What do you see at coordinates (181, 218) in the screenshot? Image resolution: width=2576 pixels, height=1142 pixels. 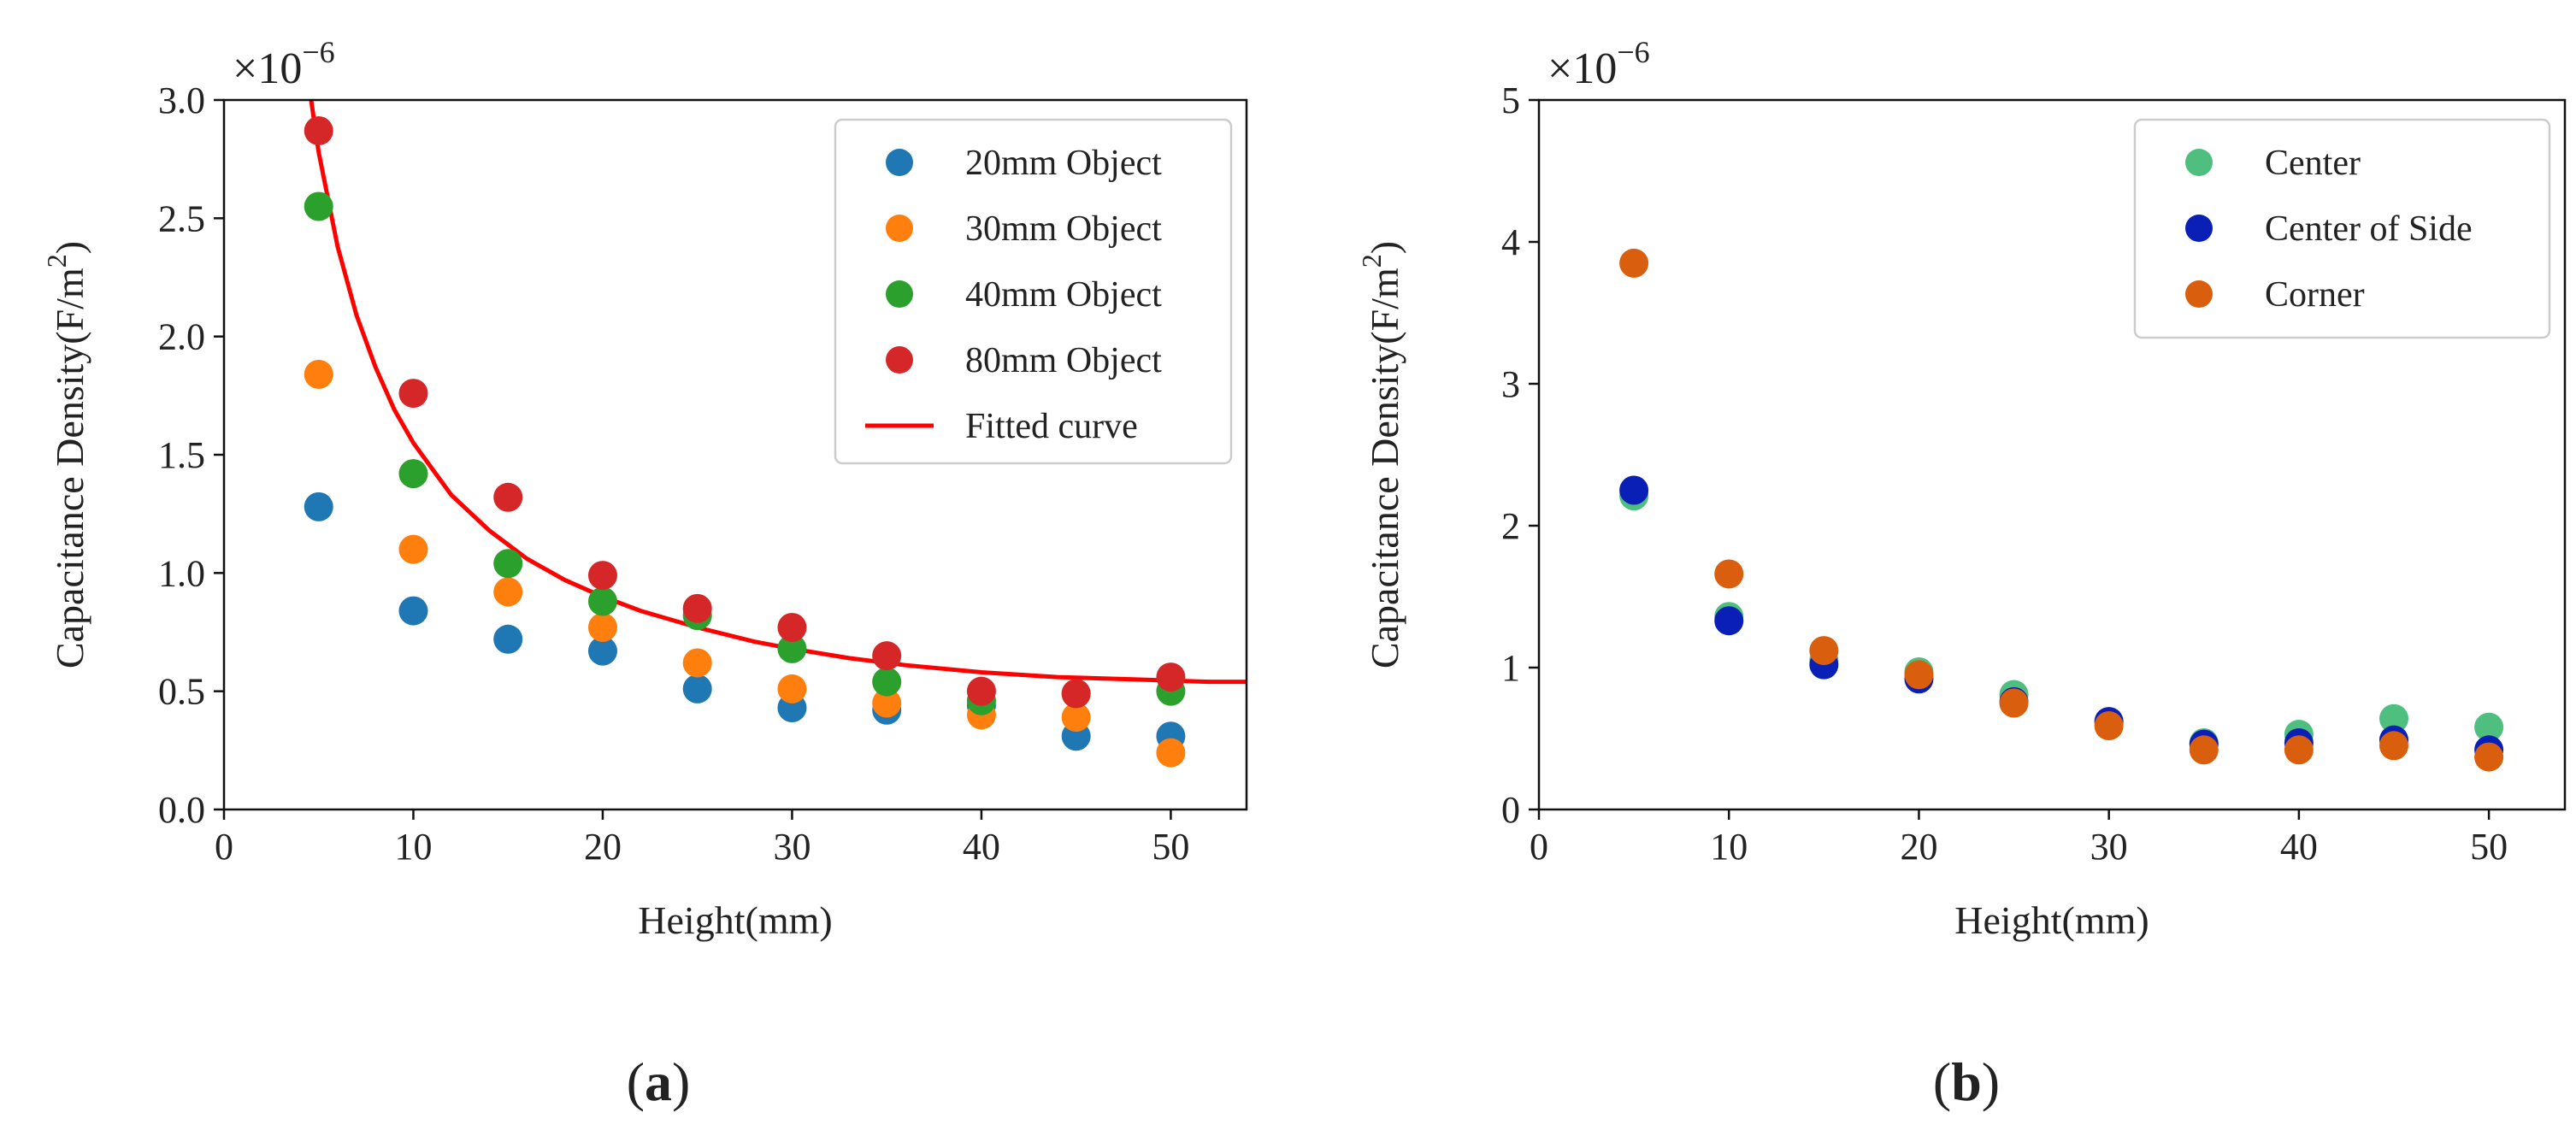 I see `y-tick-label: 2.5` at bounding box center [181, 218].